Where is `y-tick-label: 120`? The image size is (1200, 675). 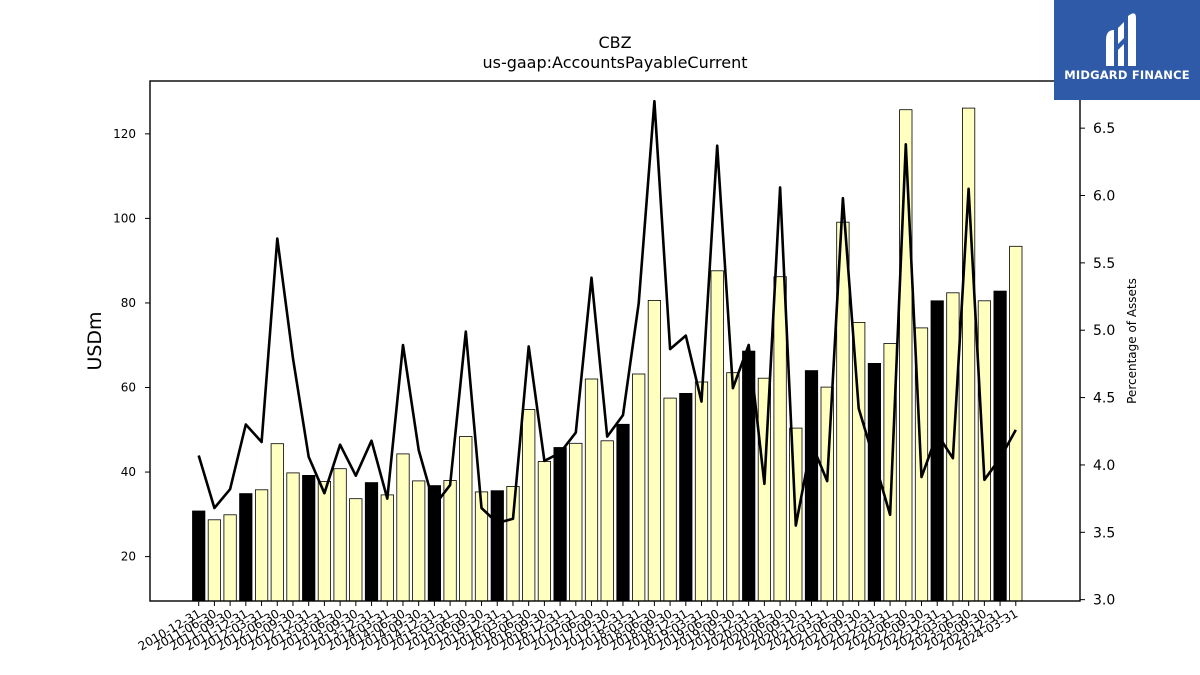
y-tick-label: 120 is located at coordinates (124, 134).